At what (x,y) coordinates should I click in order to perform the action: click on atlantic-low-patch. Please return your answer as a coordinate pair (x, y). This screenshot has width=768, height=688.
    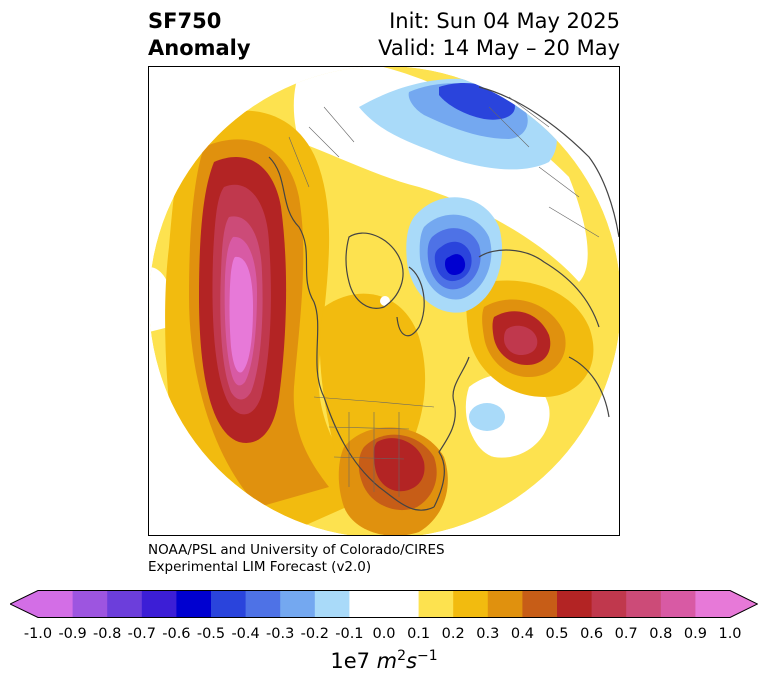
    Looking at the image, I should click on (487, 417).